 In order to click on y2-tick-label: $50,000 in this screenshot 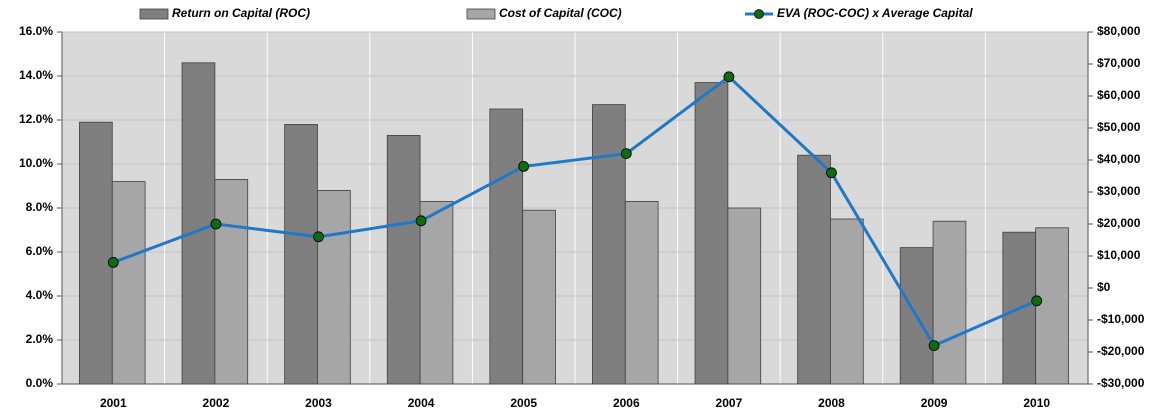, I will do `click(1119, 127)`.